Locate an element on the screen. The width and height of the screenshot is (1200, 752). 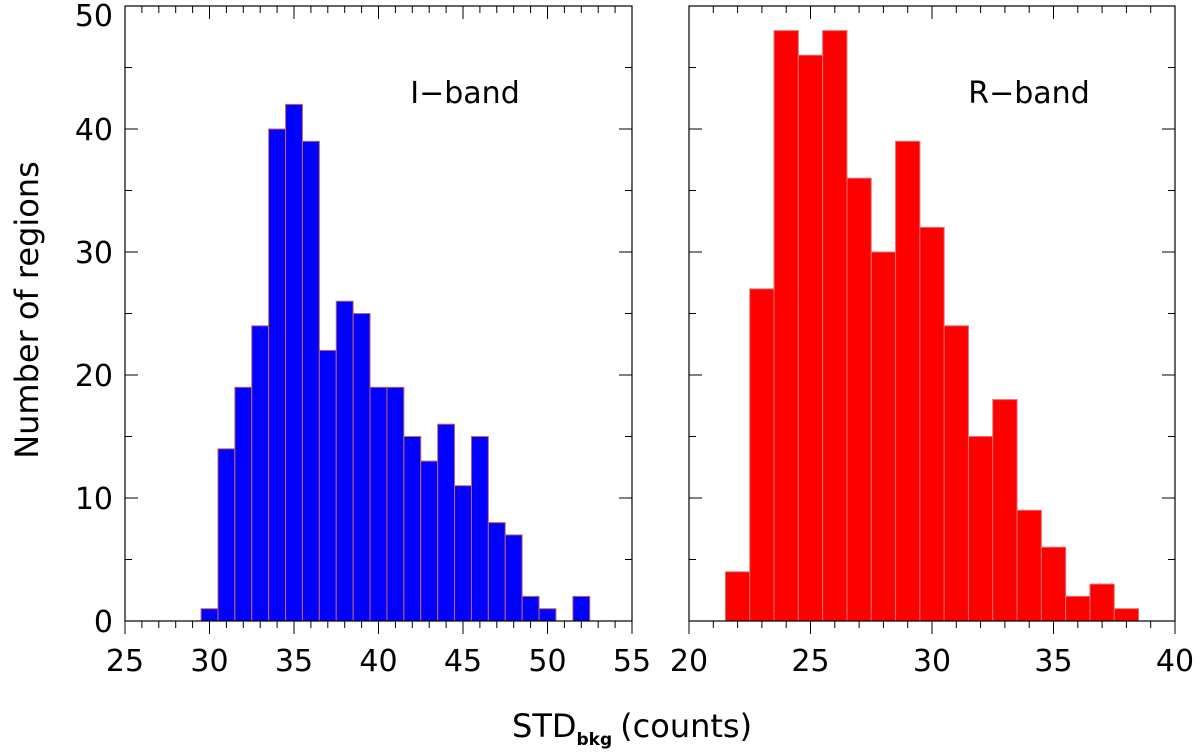
r-band-label: R−band is located at coordinates (1028, 93).